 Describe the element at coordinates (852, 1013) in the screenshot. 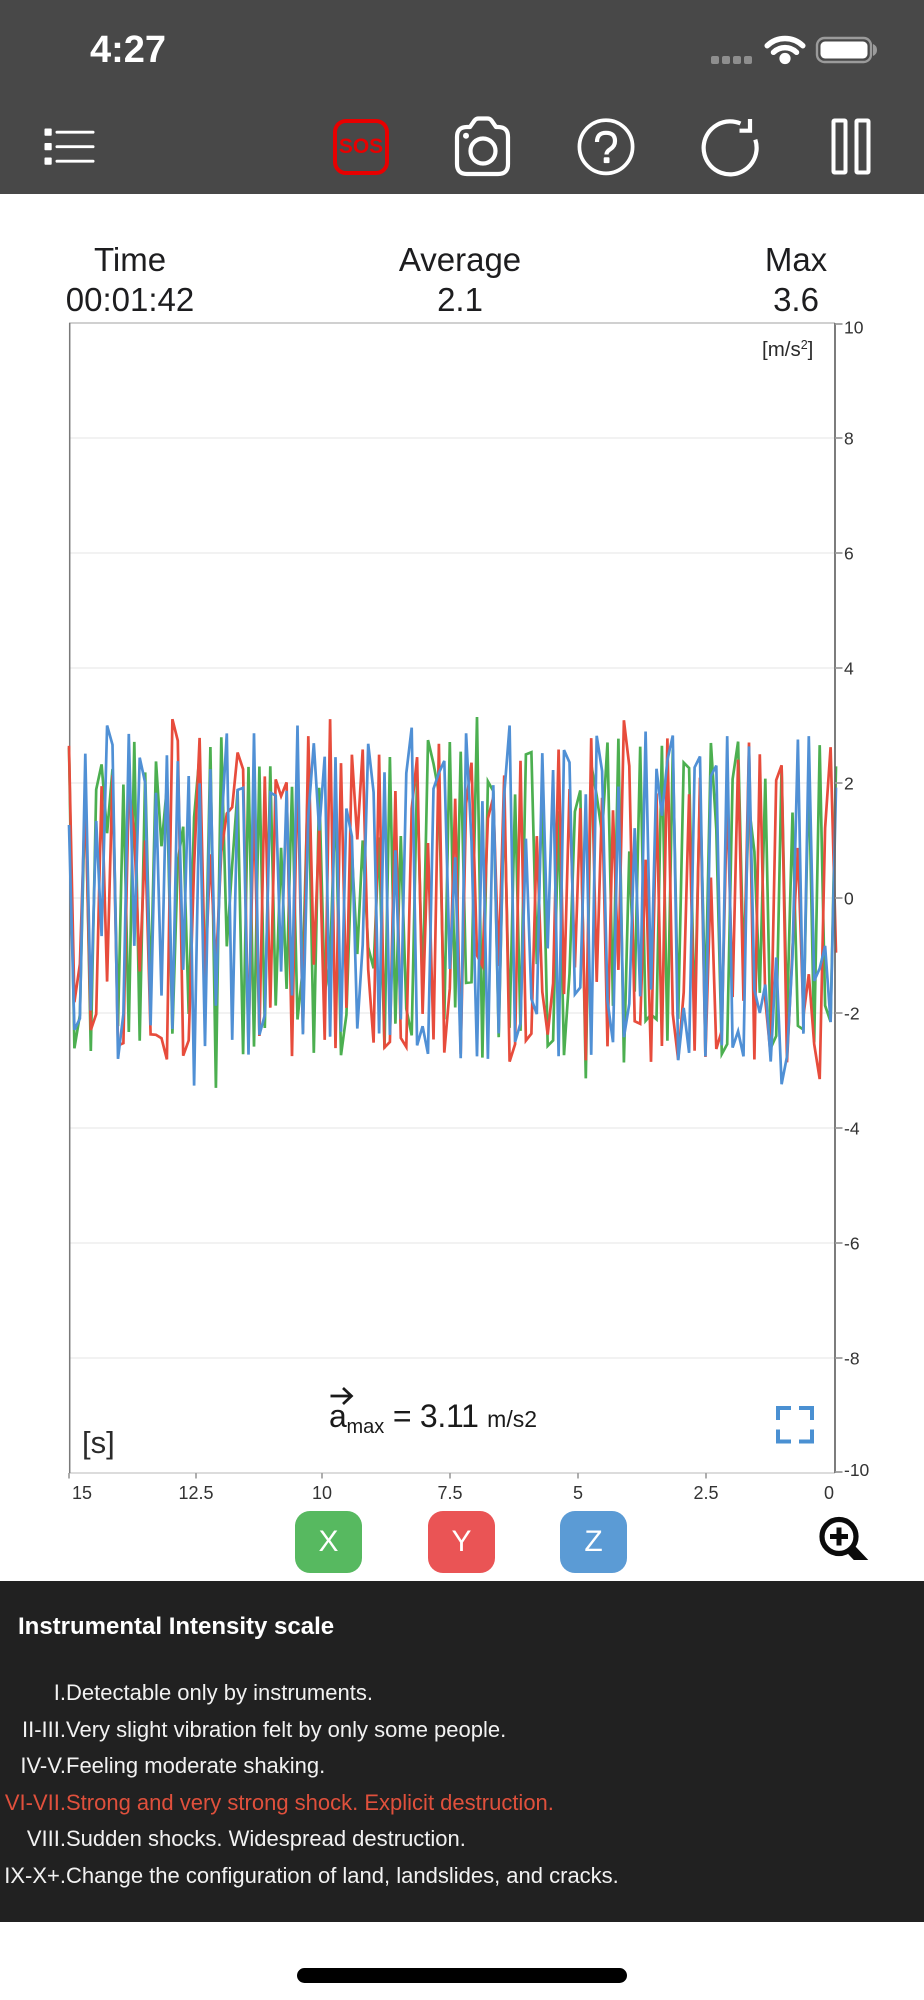

I see `svg-text: -2` at that location.